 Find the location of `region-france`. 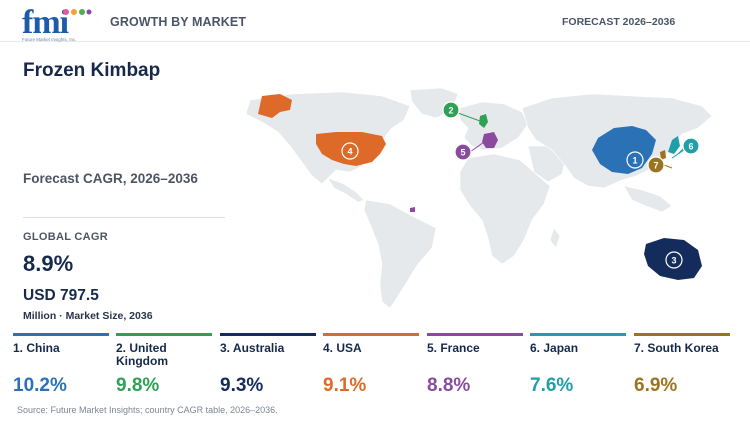

region-france is located at coordinates (490, 140).